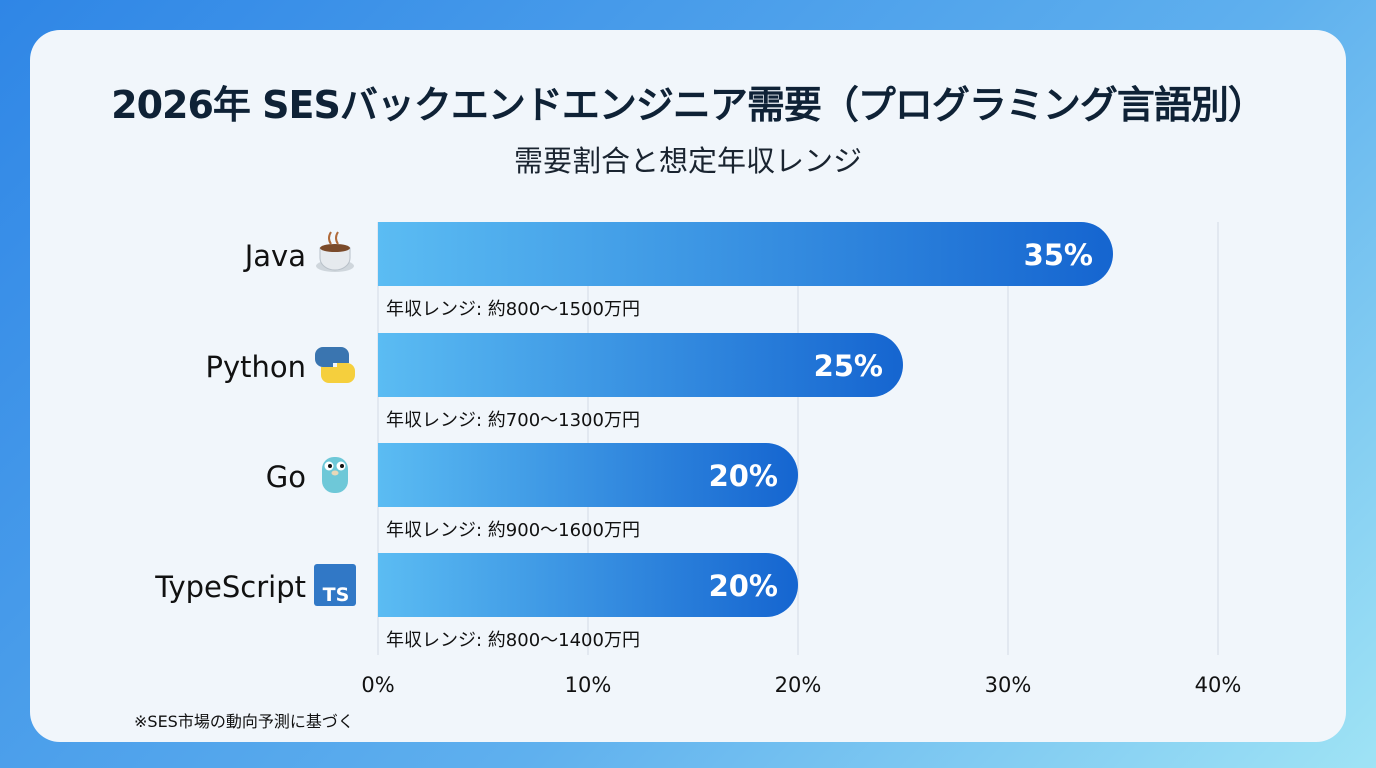  I want to click on x-tick-label: 0%, so click(377, 685).